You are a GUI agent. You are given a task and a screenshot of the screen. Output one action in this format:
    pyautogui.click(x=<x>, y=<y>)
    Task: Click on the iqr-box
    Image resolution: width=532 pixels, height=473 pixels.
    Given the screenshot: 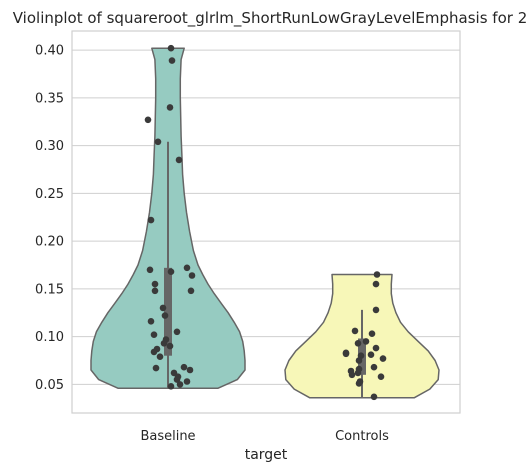 What is the action you would take?
    pyautogui.click(x=168, y=311)
    